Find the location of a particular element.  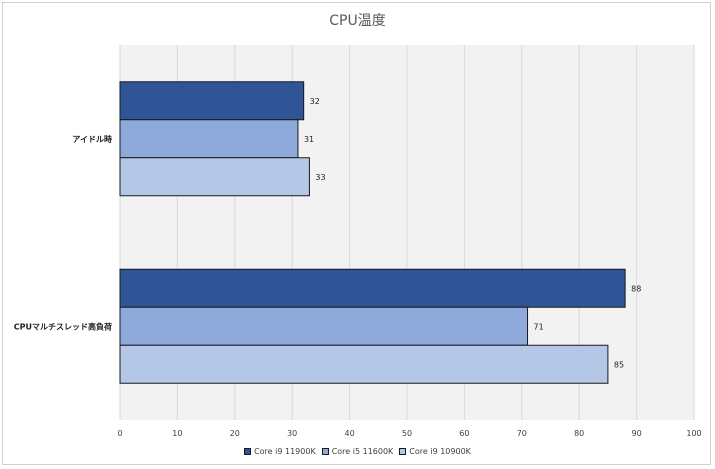

bar-value-label: 33 is located at coordinates (320, 177).